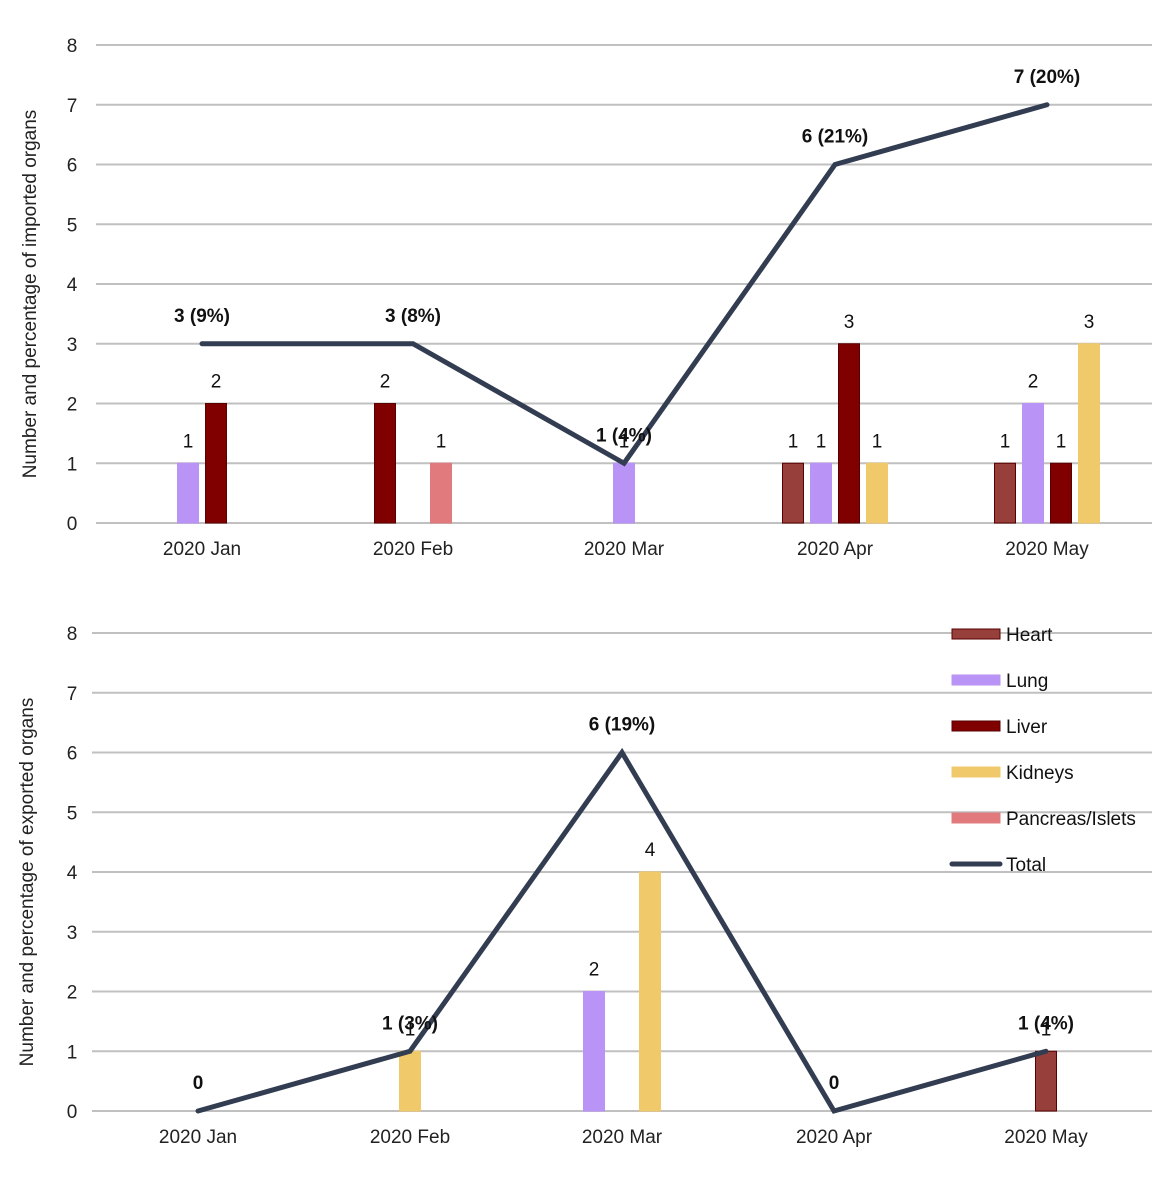  I want to click on legend-item-kidneys: Kidneys, so click(1012, 773).